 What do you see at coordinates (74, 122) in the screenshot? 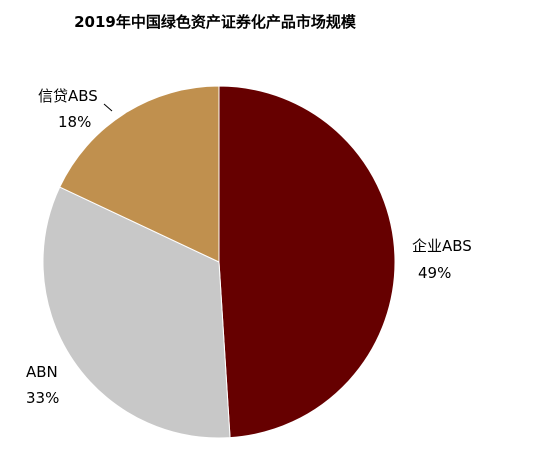
I see `slice-value-label-2: 18%` at bounding box center [74, 122].